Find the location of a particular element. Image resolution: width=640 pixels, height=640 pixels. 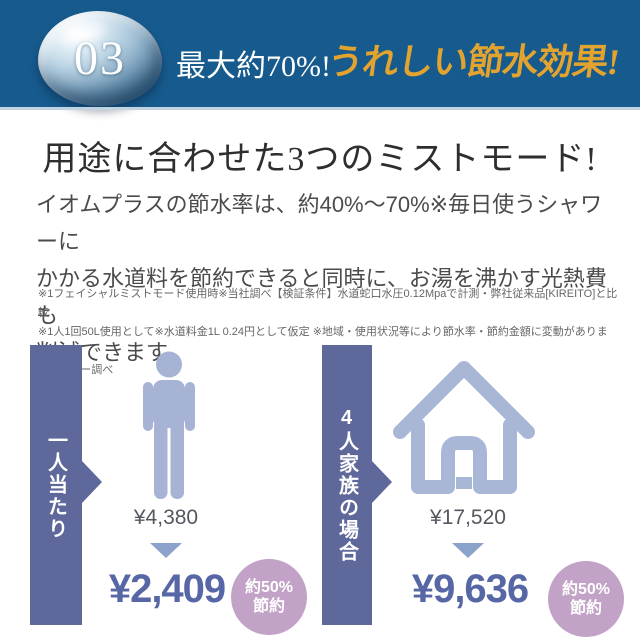

price-before: ¥17,520 is located at coordinates (468, 517).